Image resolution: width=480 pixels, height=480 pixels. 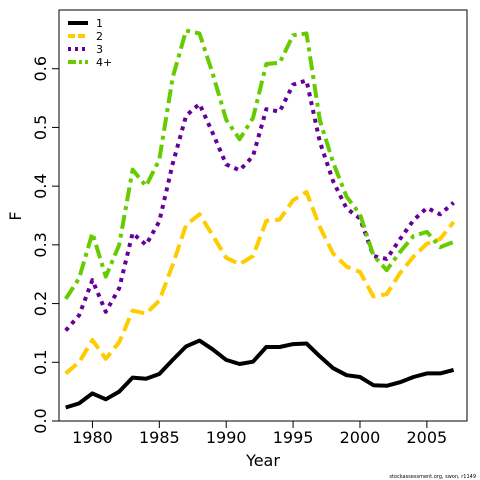 What do you see at coordinates (259, 434) in the screenshot?
I see `x-axis: 1980 1985 1990 1995 2000 2005` at bounding box center [259, 434].